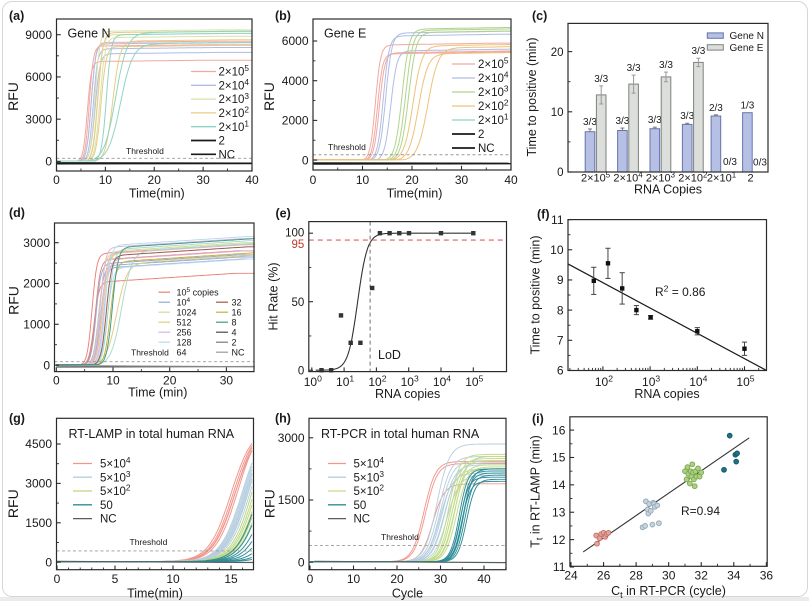 Image resolution: width=809 pixels, height=601 pixels. Describe the element at coordinates (38, 35) in the screenshot. I see `svg-text: 9000` at that location.